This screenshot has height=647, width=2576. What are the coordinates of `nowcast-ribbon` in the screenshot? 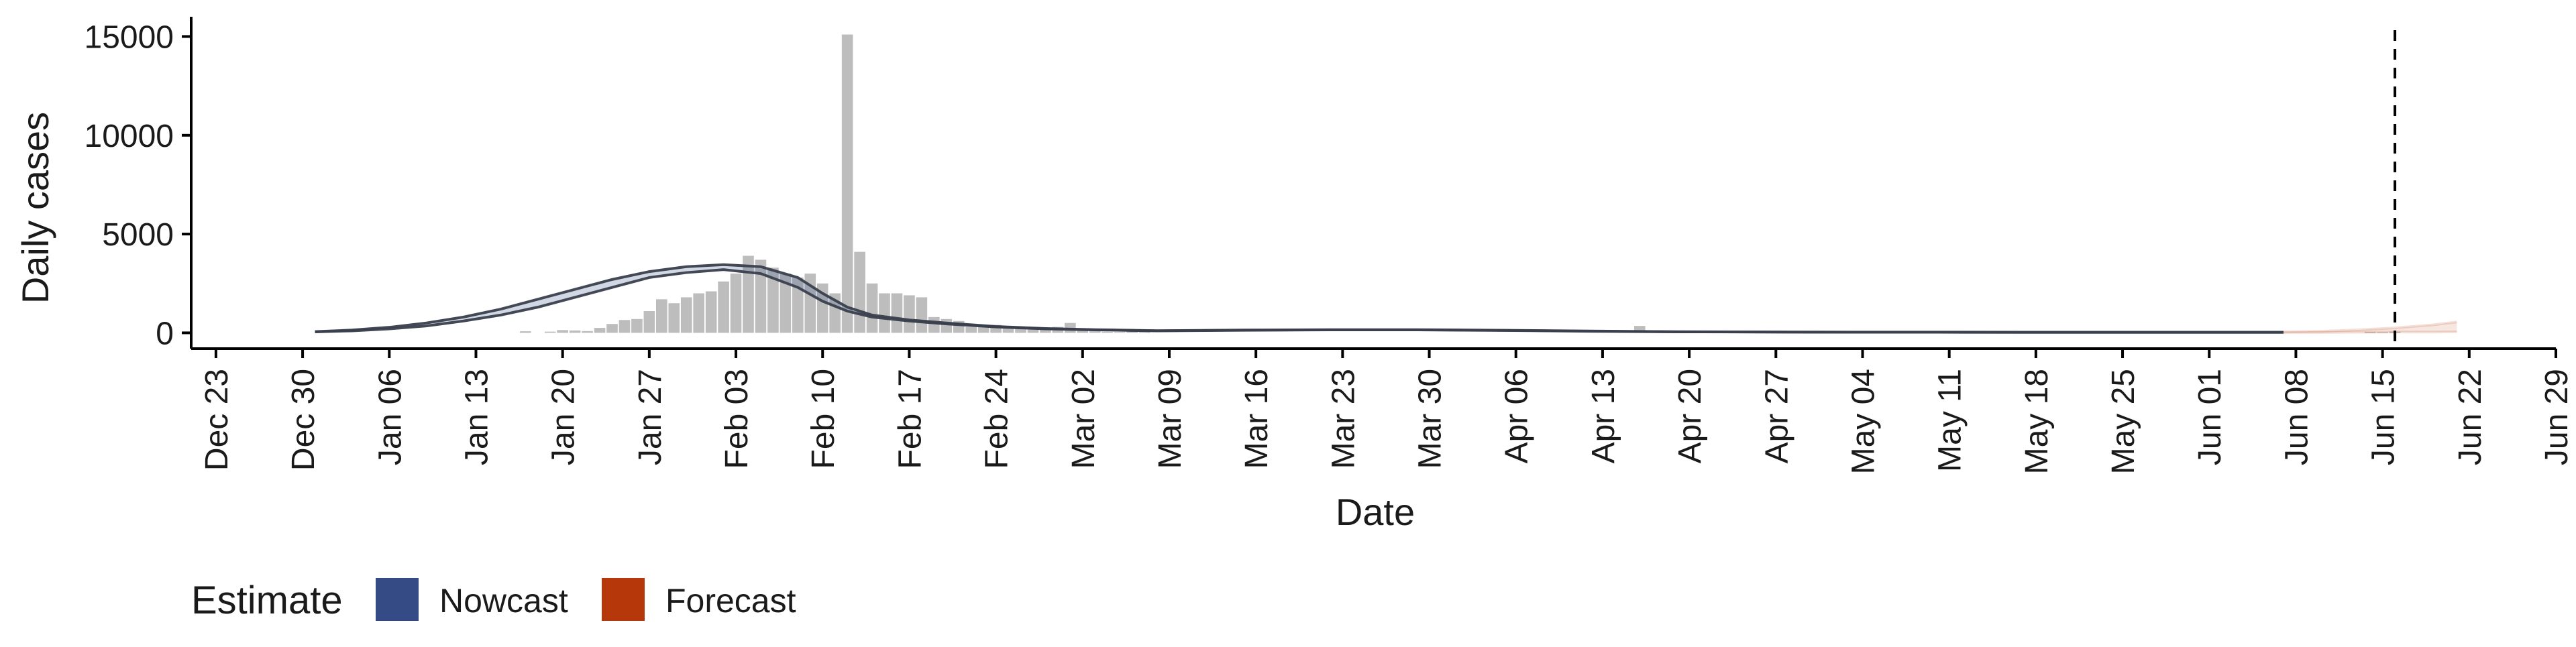 It's located at (1299, 298).